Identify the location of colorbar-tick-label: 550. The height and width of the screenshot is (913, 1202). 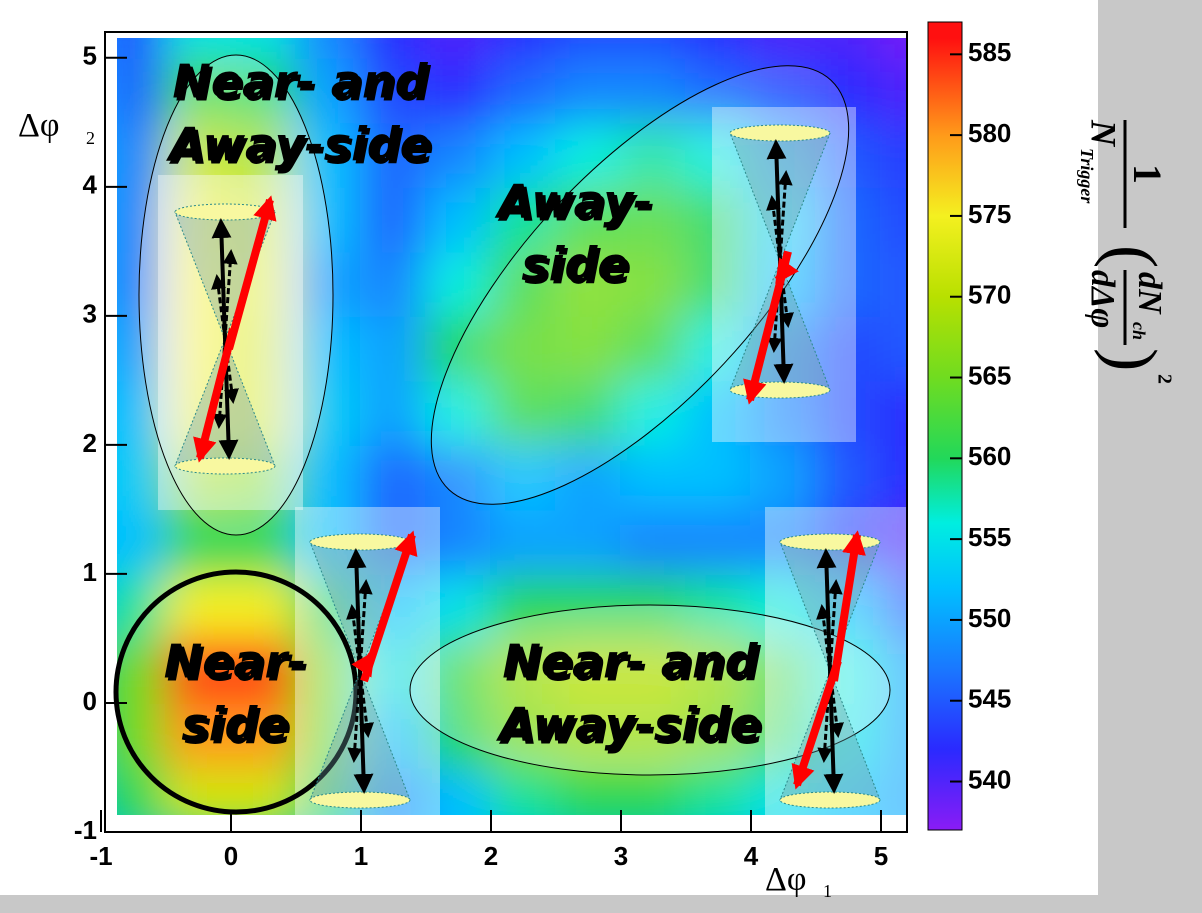
(989, 618).